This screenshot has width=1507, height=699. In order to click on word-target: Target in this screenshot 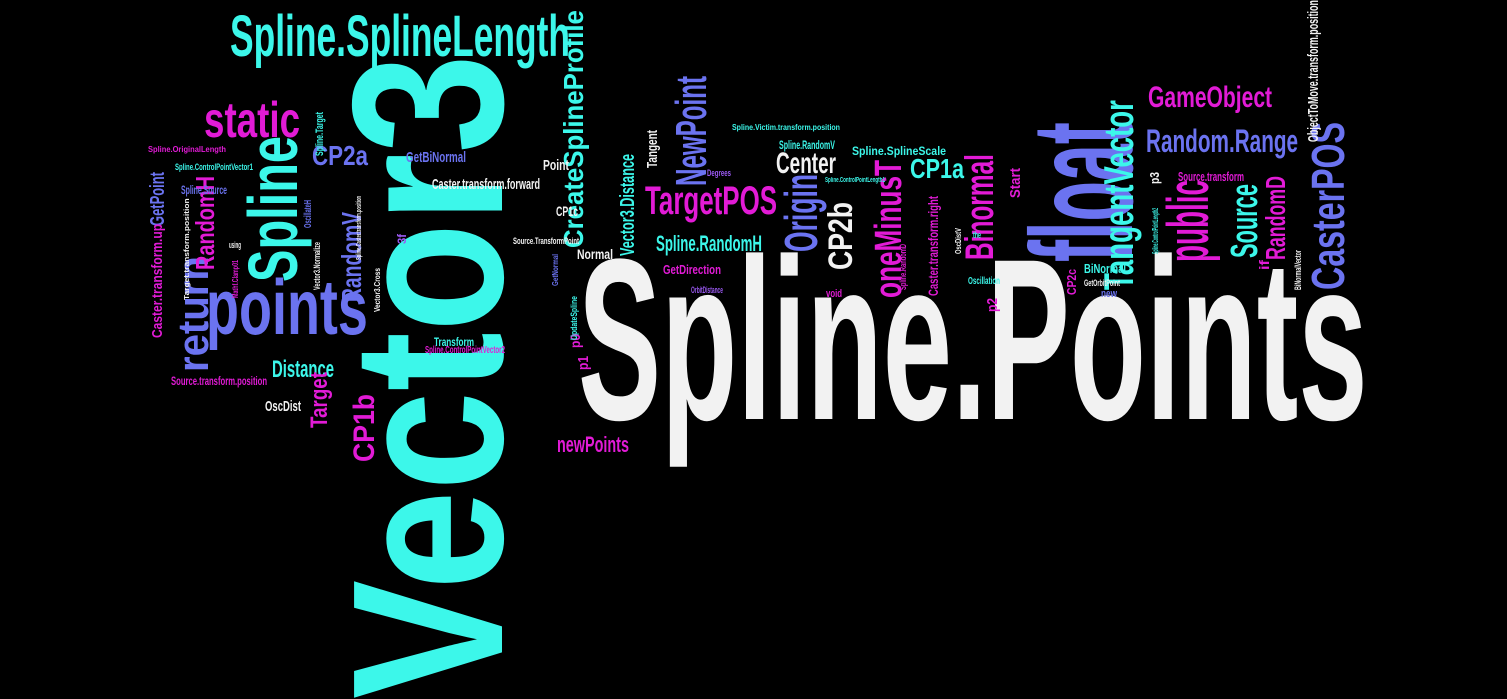, I will do `click(319, 400)`.